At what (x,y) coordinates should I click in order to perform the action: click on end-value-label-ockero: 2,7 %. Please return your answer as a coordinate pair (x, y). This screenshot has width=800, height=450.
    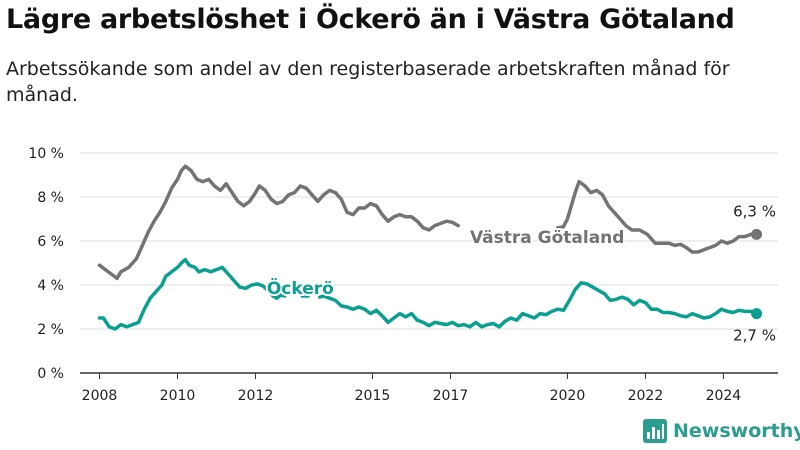
    Looking at the image, I should click on (754, 336).